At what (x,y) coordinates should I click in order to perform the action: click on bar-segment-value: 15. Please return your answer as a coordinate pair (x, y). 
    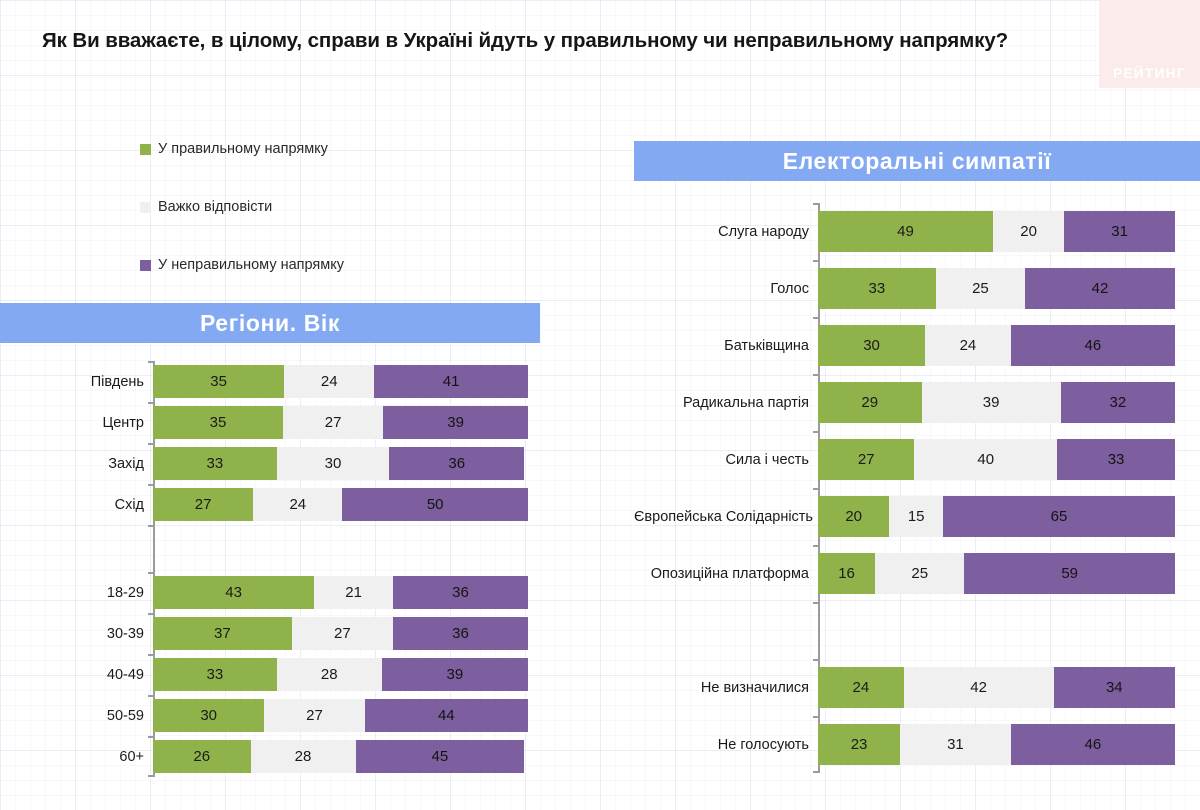
    Looking at the image, I should click on (916, 516).